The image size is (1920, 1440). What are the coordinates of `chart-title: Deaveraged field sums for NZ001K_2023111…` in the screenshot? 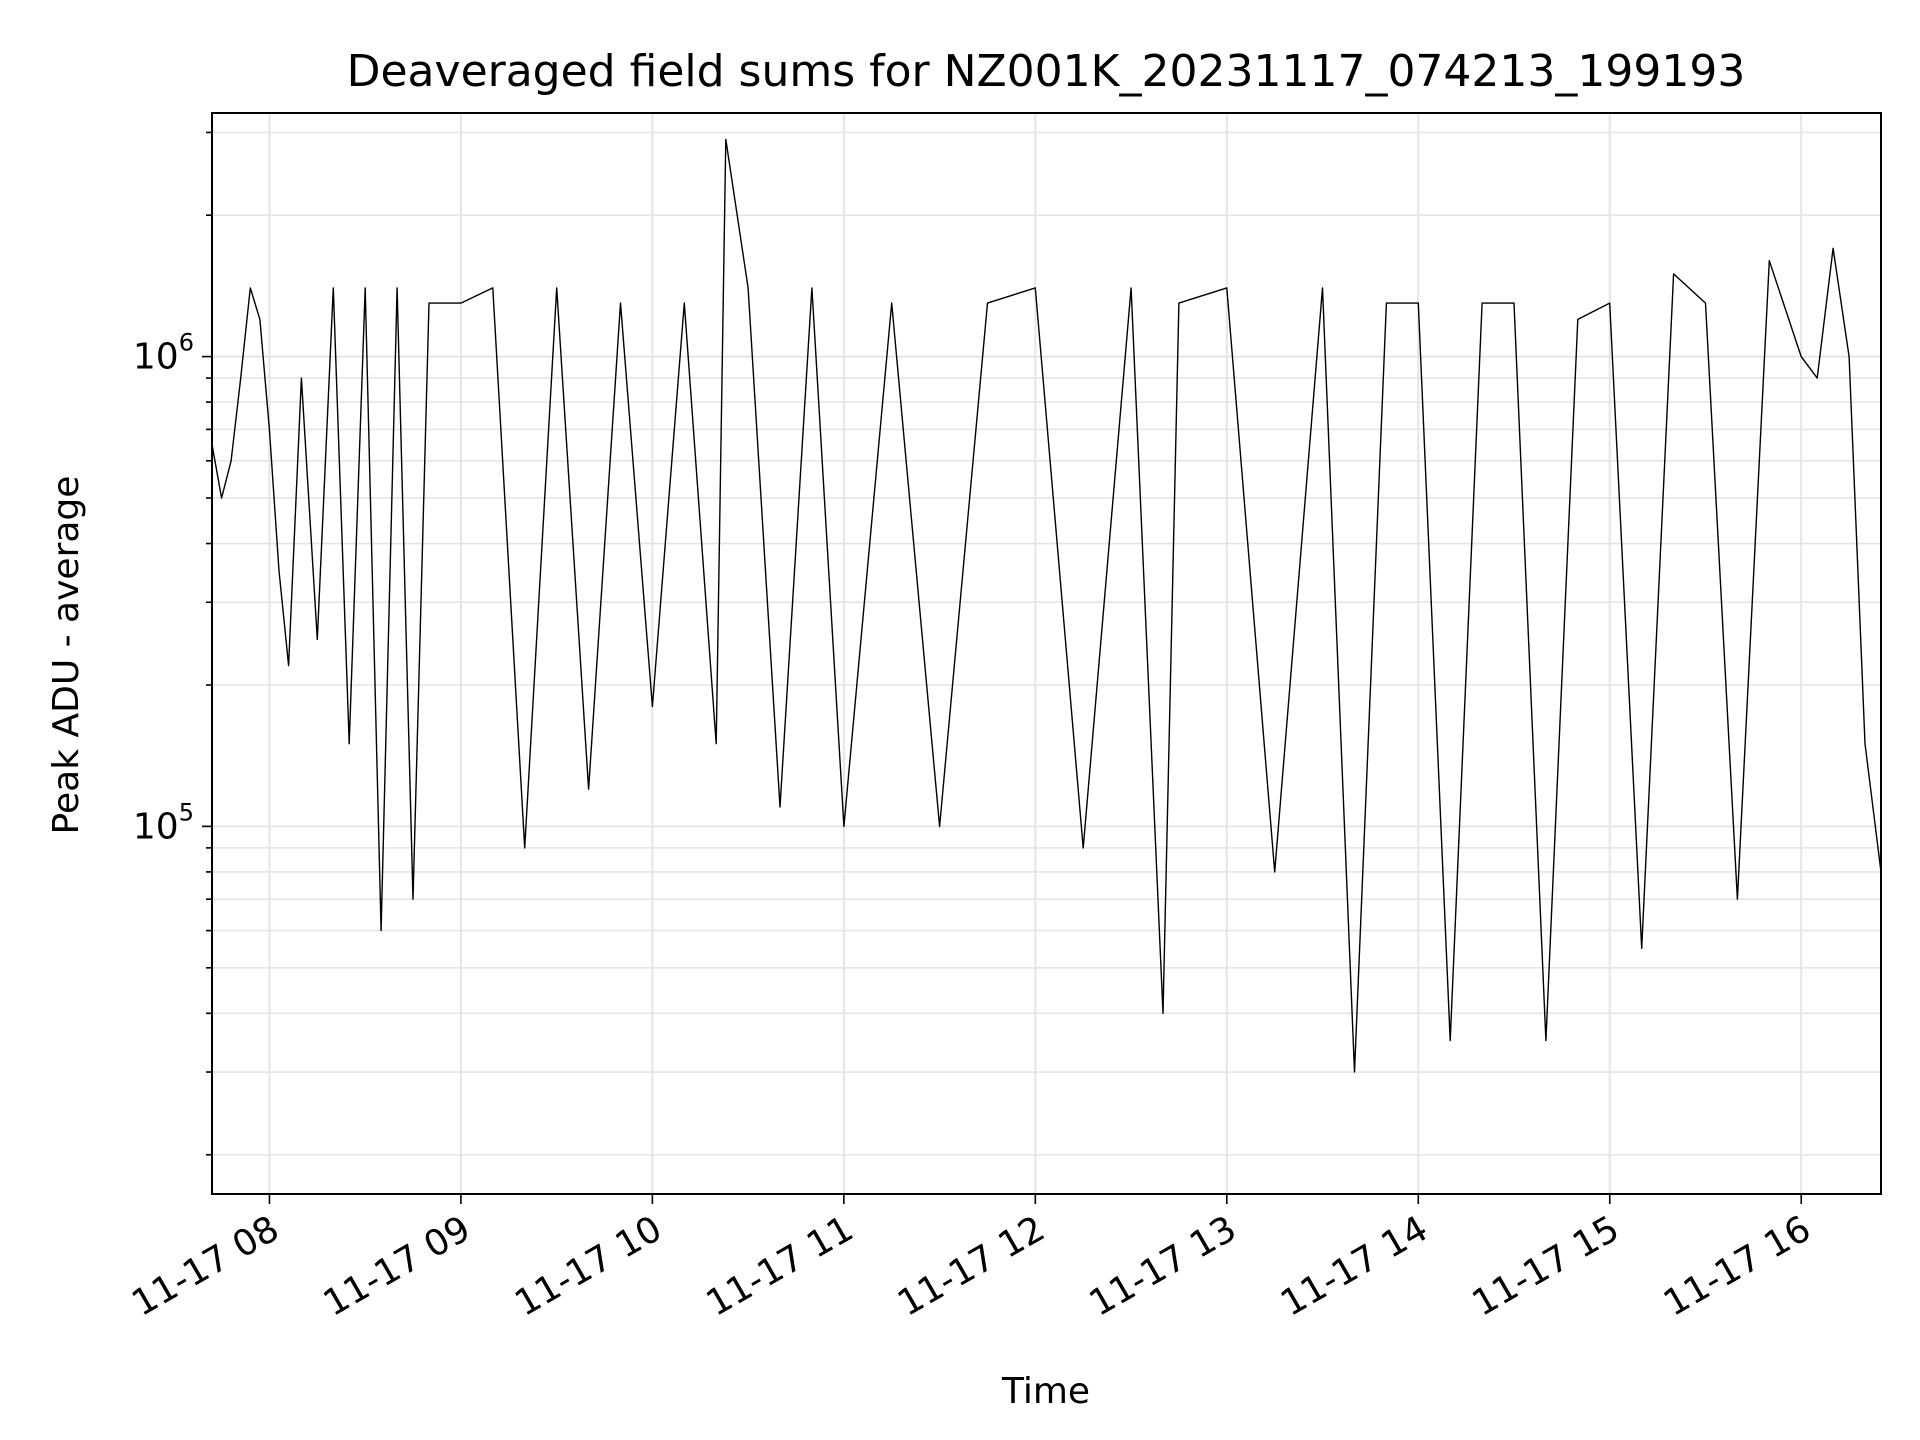 It's located at (1046, 71).